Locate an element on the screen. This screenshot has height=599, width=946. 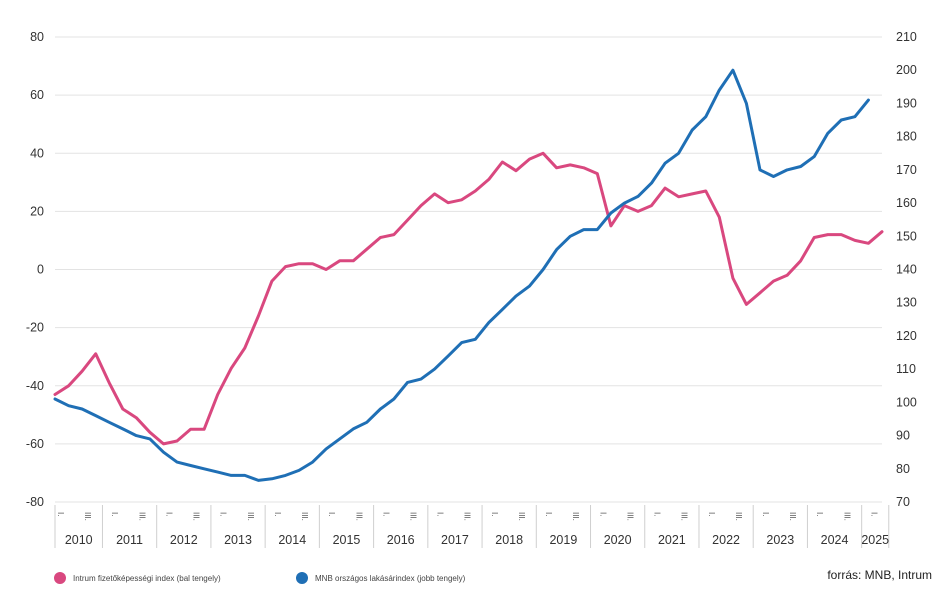
year-label: 2019 is located at coordinates (563, 540).